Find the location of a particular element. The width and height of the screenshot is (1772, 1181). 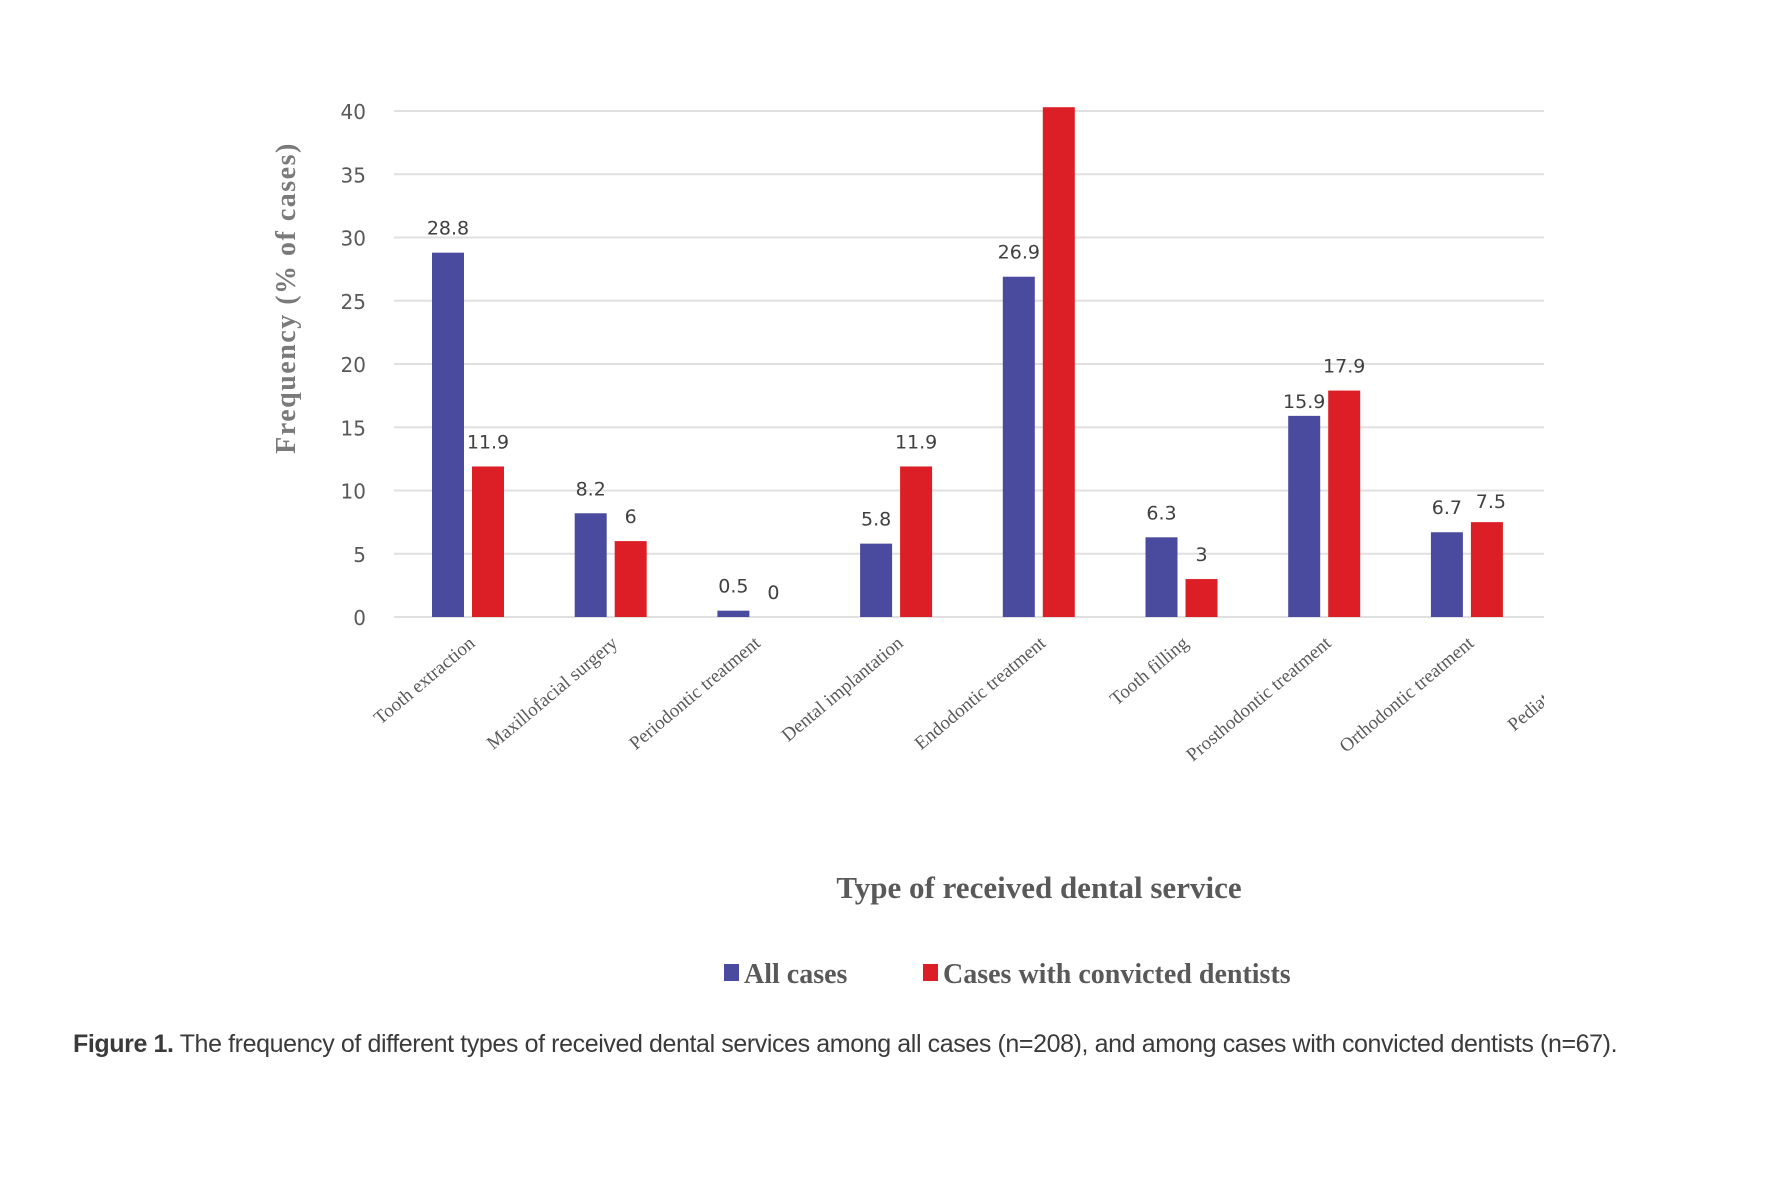

data-label: 17.9 is located at coordinates (1344, 367).